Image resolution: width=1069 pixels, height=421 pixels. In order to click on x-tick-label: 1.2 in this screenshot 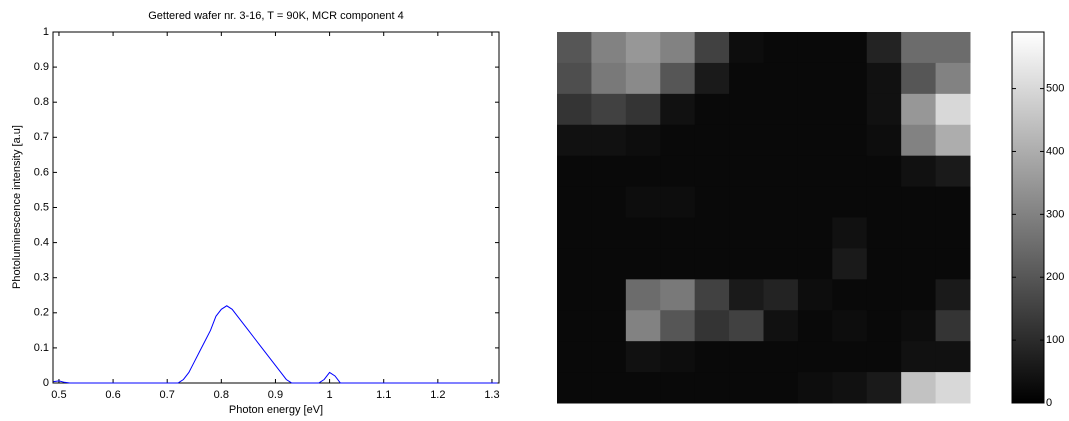, I will do `click(437, 395)`.